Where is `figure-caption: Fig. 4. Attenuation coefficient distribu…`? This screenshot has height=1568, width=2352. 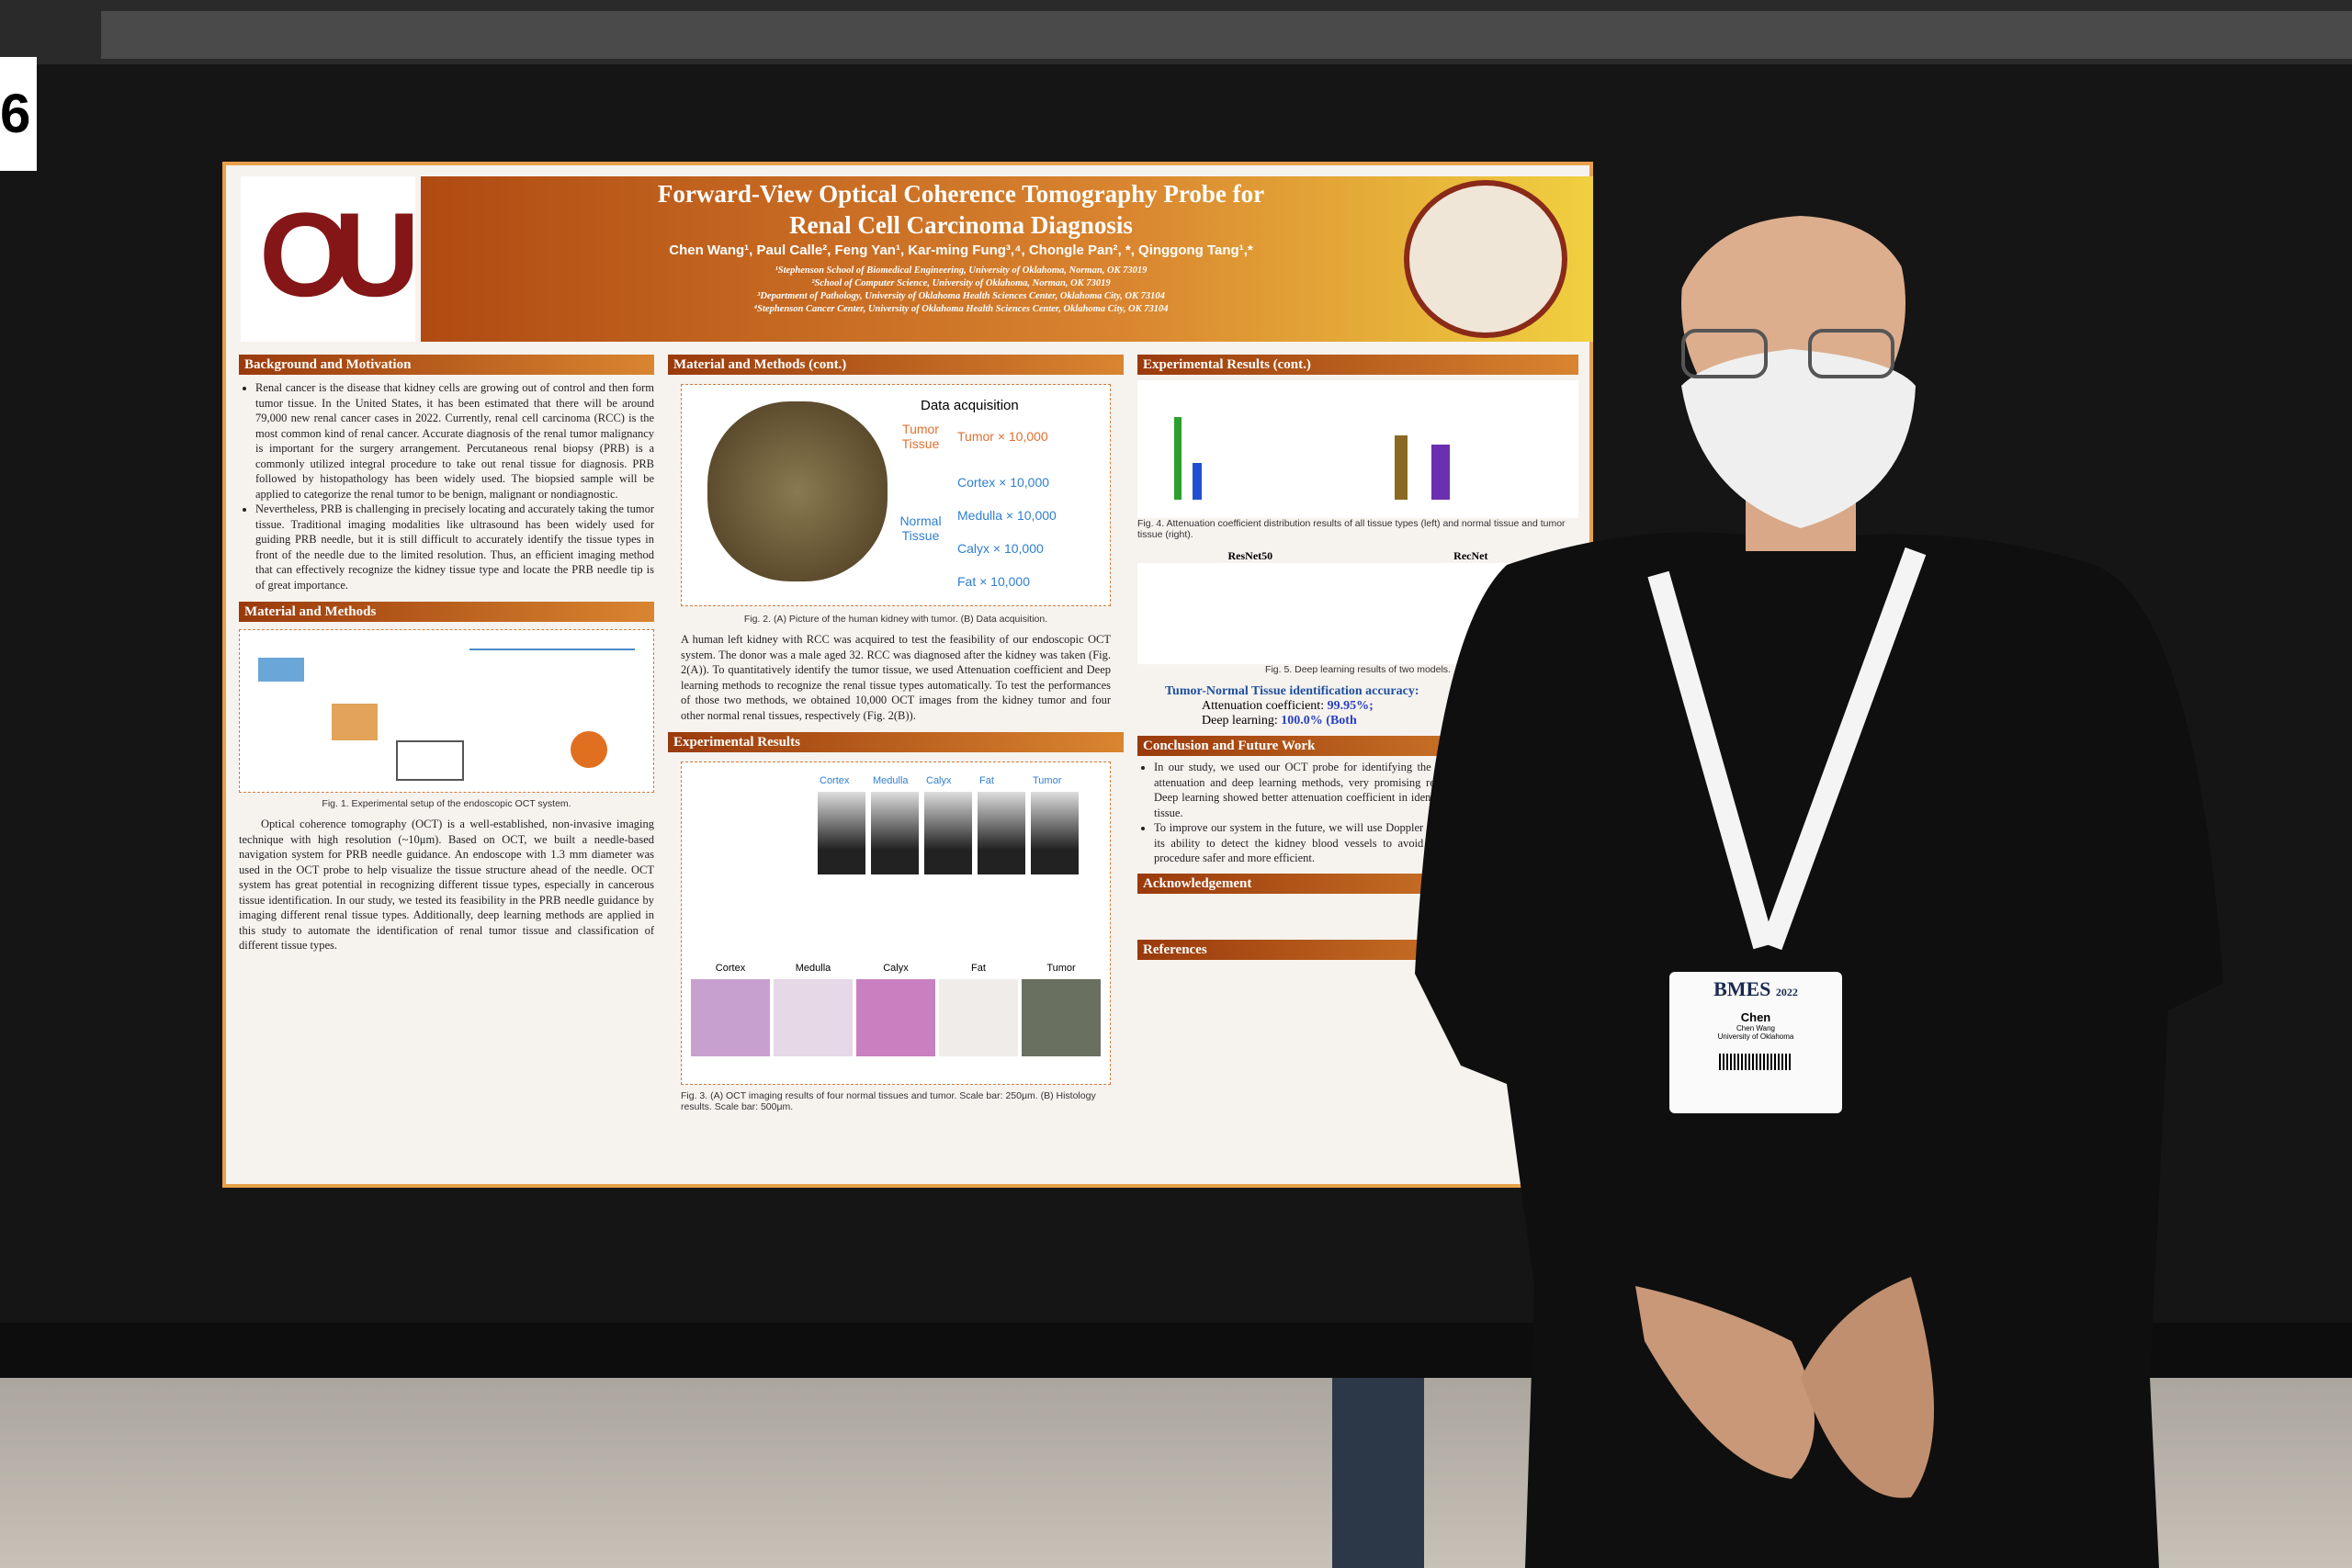
figure-caption: Fig. 4. Attenuation coefficient distribu… is located at coordinates (1352, 529).